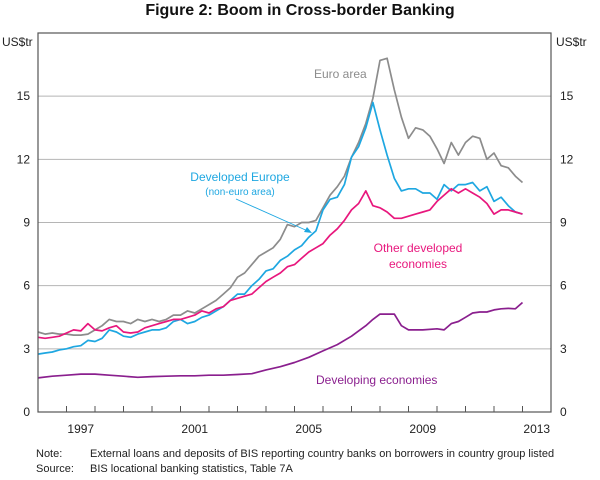 The height and width of the screenshot is (480, 600). Describe the element at coordinates (563, 286) in the screenshot. I see `y-tick-right-6: 6` at that location.